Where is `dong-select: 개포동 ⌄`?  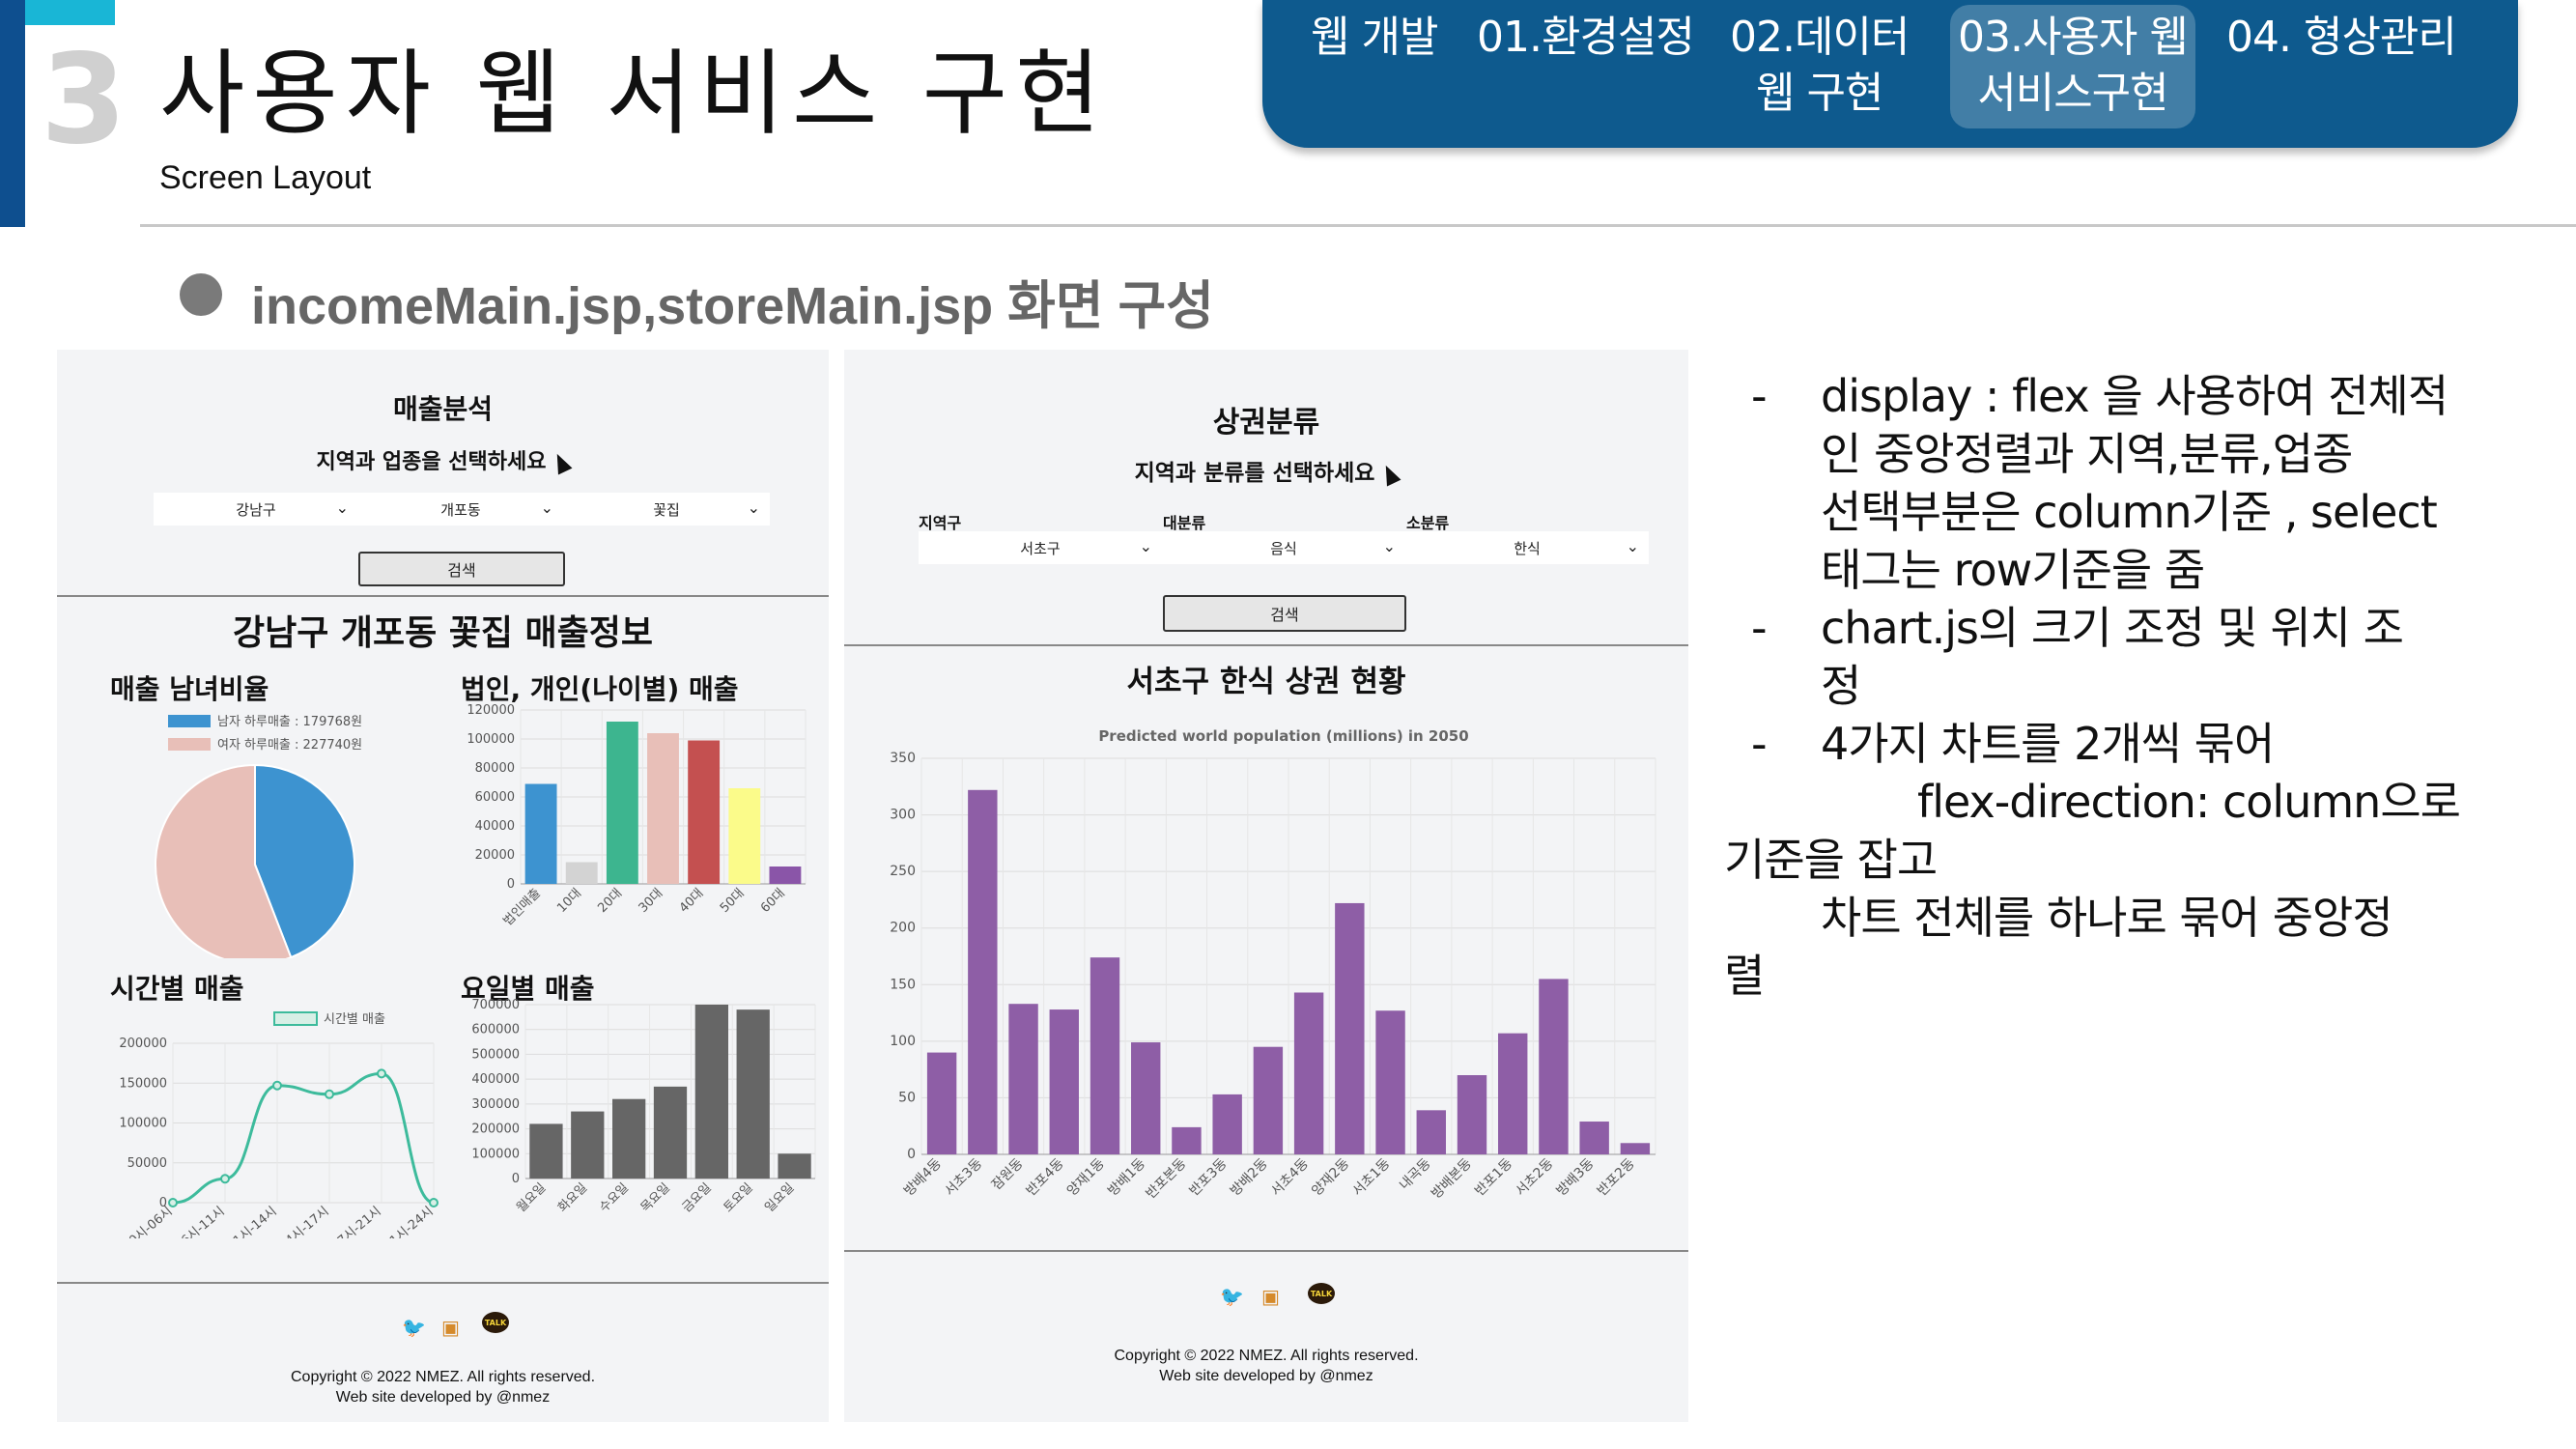
dong-select: 개포동 ⌄ is located at coordinates (460, 510).